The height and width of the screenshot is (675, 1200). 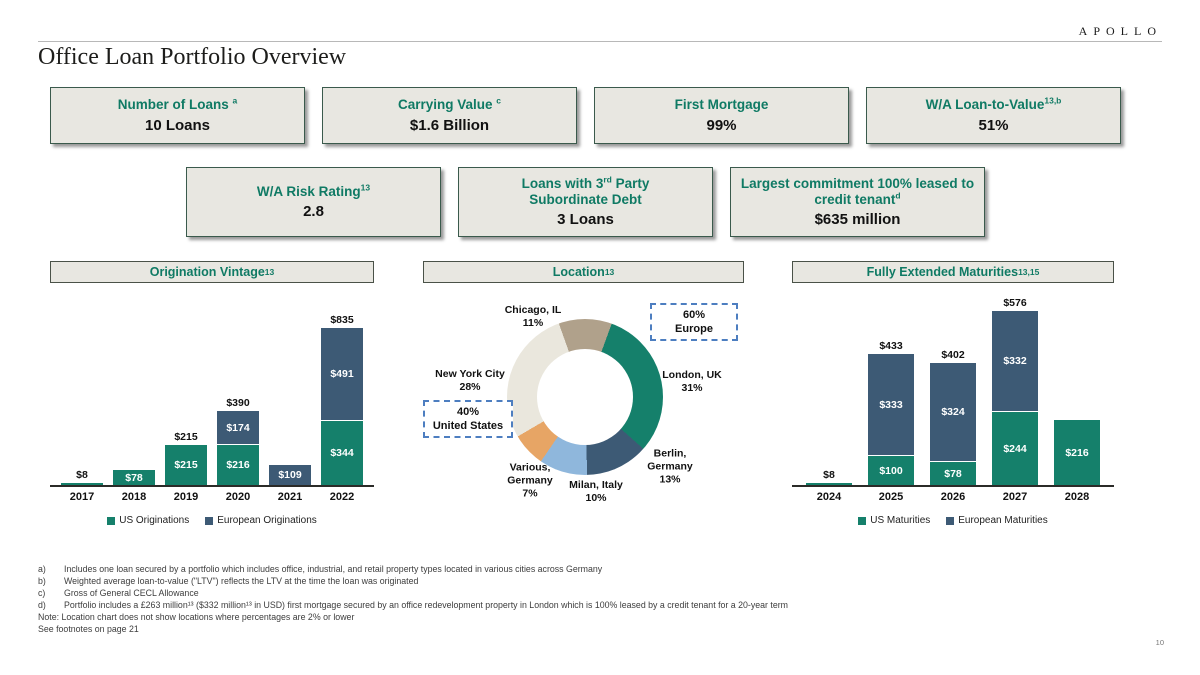 I want to click on location-donut-chart, so click(x=585, y=397).